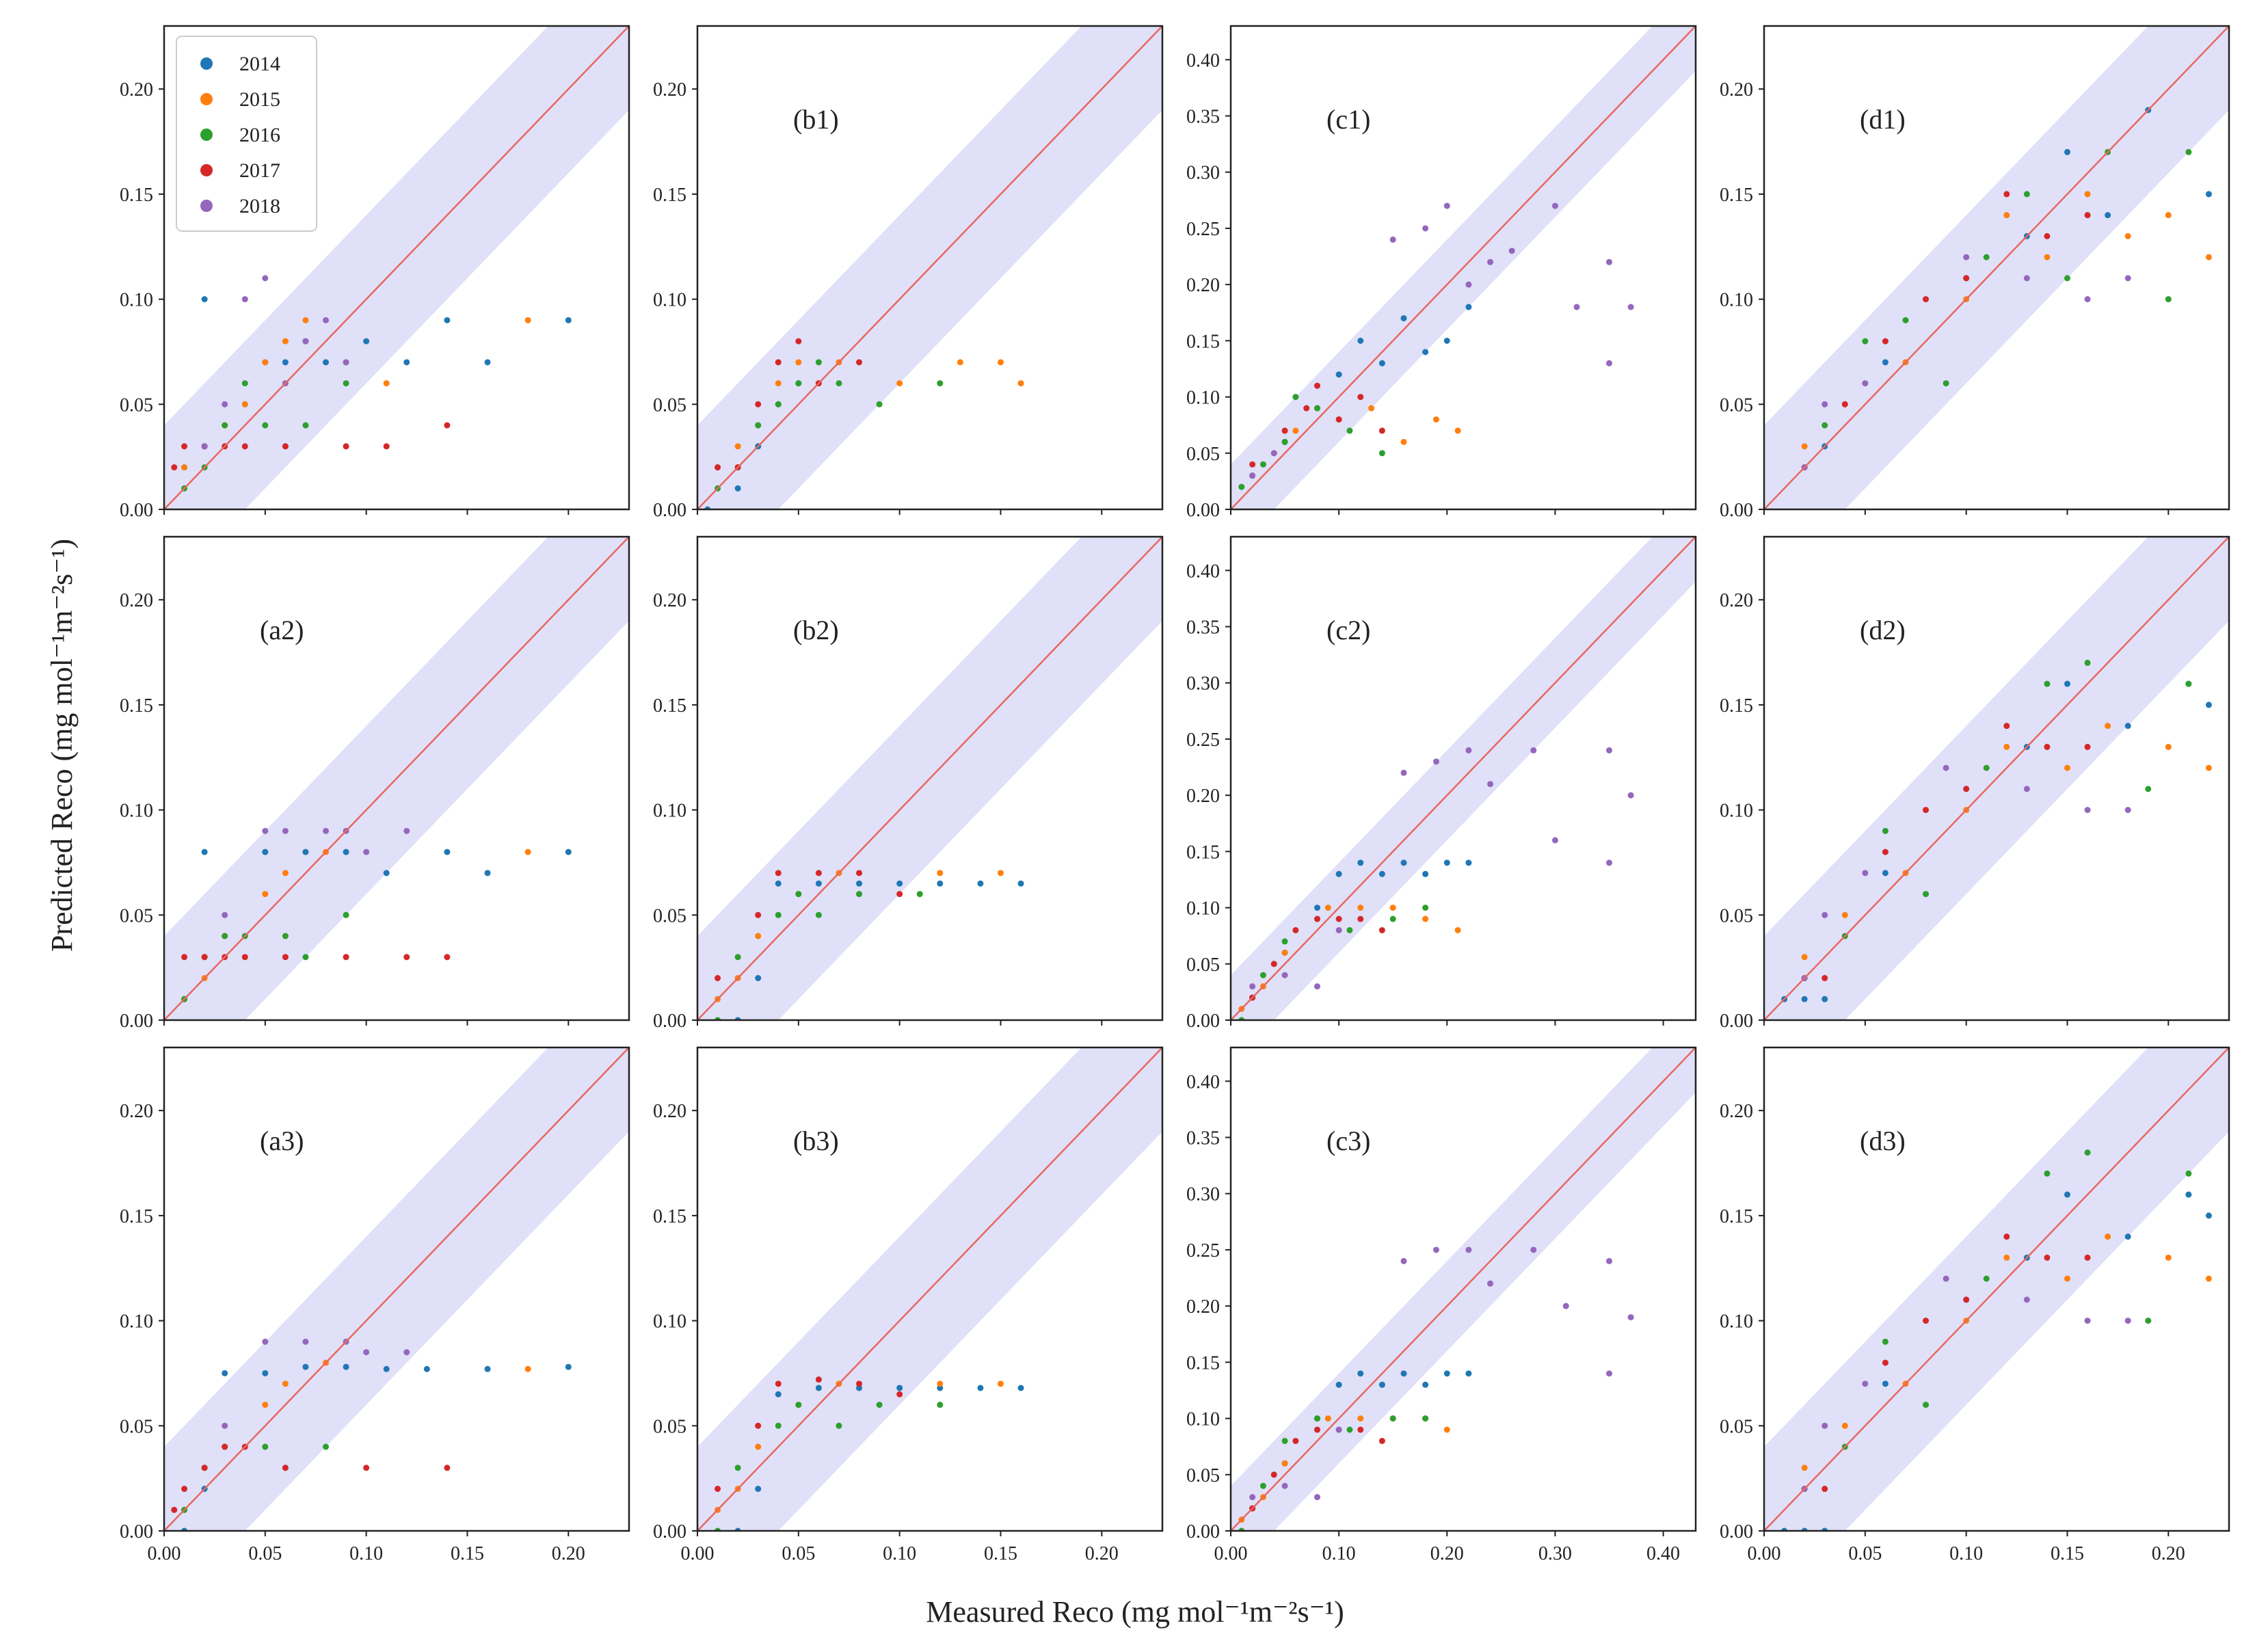  I want to click on x-tick-label: 0.40, so click(1663, 1554).